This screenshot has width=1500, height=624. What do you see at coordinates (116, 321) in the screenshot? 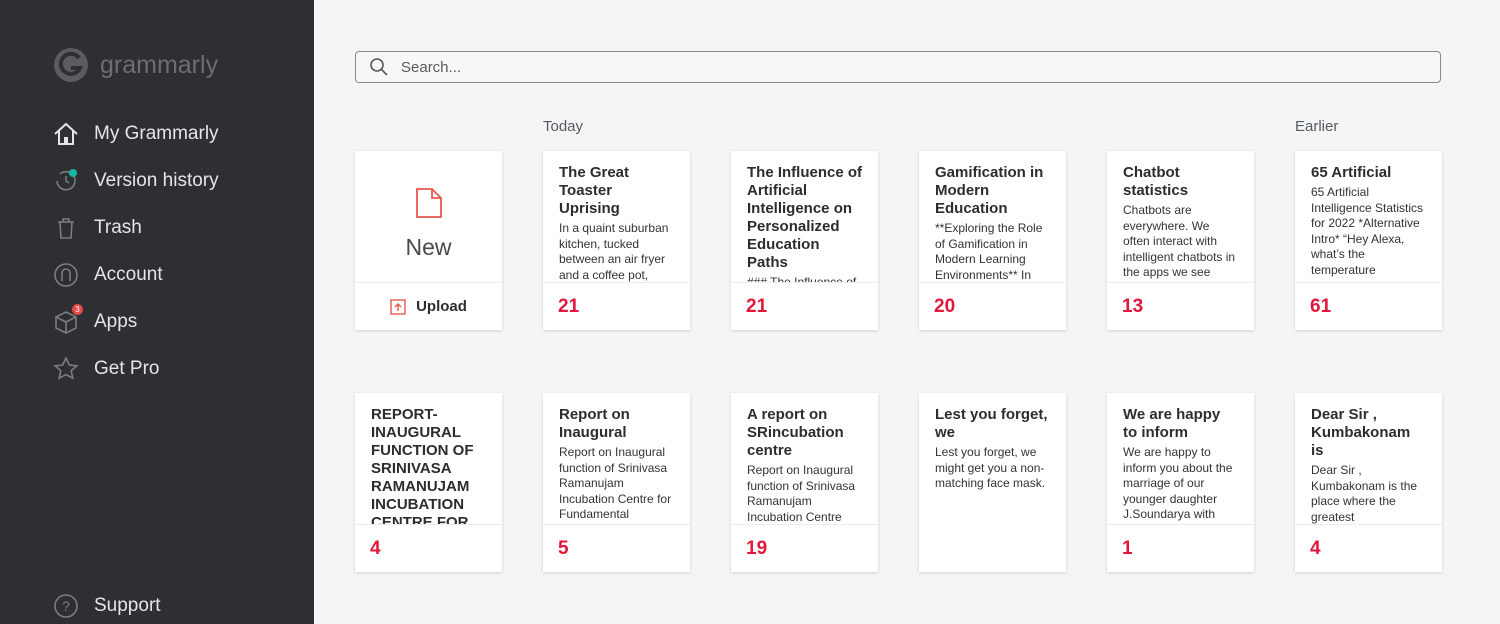
I see `nav-label: Apps` at bounding box center [116, 321].